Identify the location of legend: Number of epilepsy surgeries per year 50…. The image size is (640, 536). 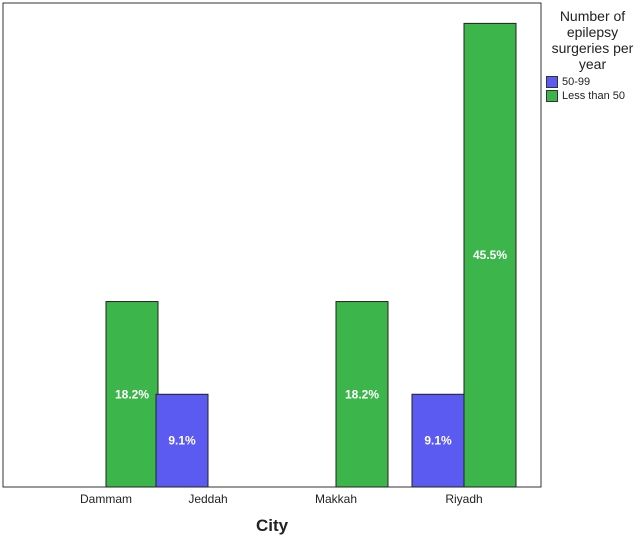
(592, 55).